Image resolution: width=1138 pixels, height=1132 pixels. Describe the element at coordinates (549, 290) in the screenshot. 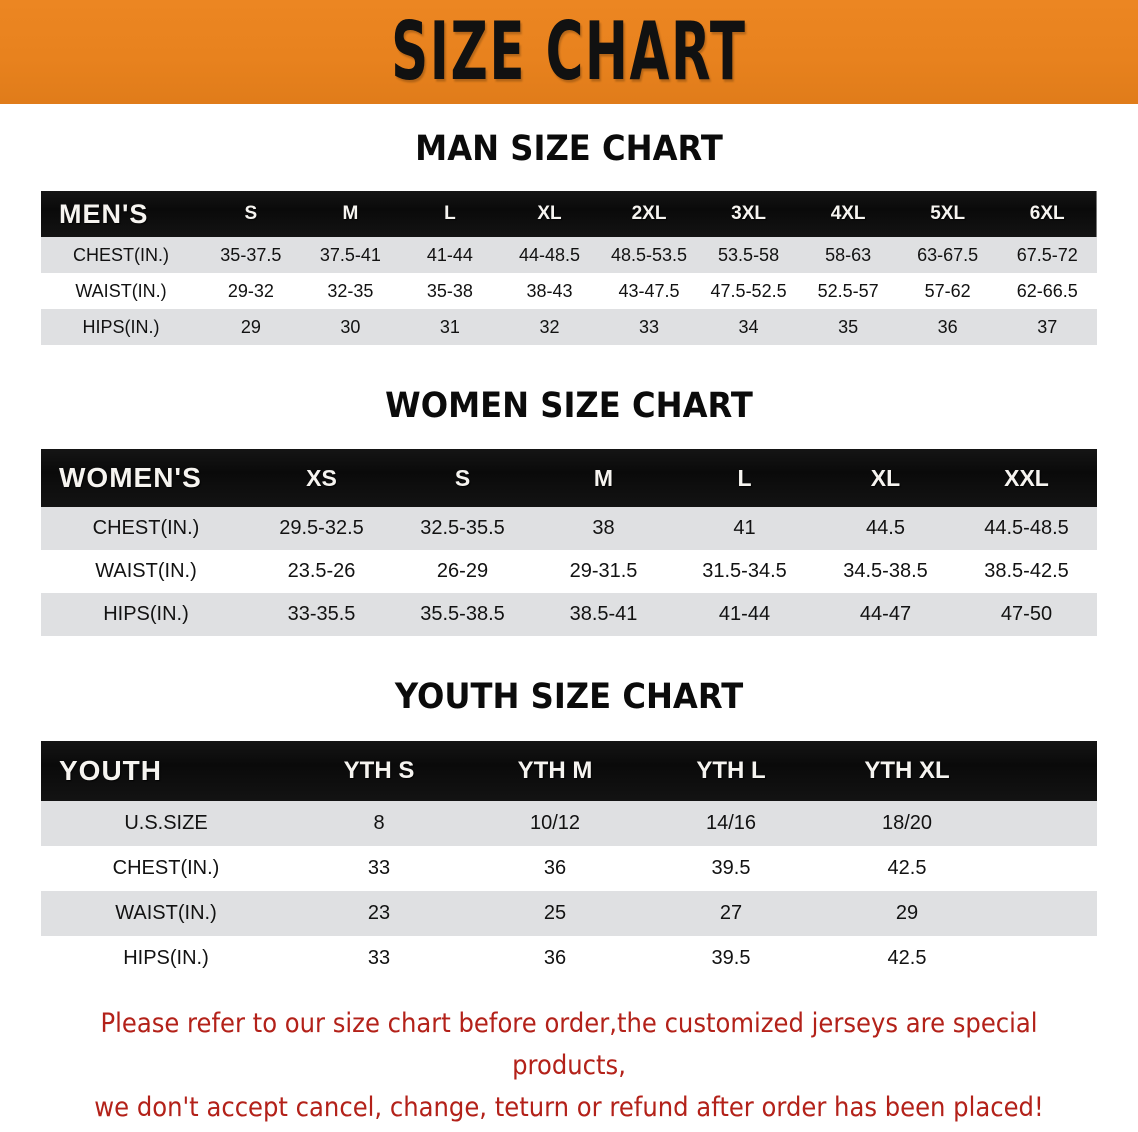

I see `men-cell-1-3: 38-43` at that location.